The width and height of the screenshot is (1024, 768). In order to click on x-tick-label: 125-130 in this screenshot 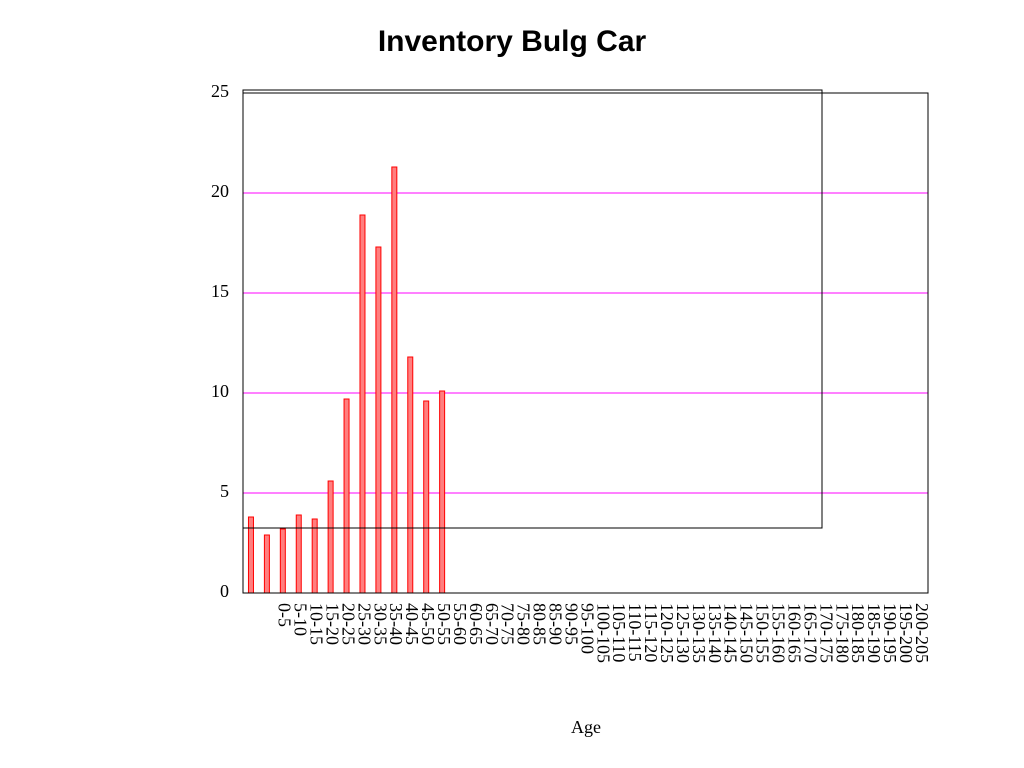, I will do `click(683, 633)`.